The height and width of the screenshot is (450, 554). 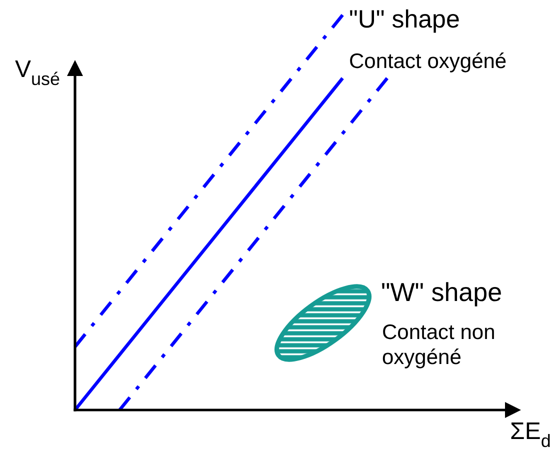 What do you see at coordinates (442, 345) in the screenshot?
I see `annotation: Contact non oxygéné` at bounding box center [442, 345].